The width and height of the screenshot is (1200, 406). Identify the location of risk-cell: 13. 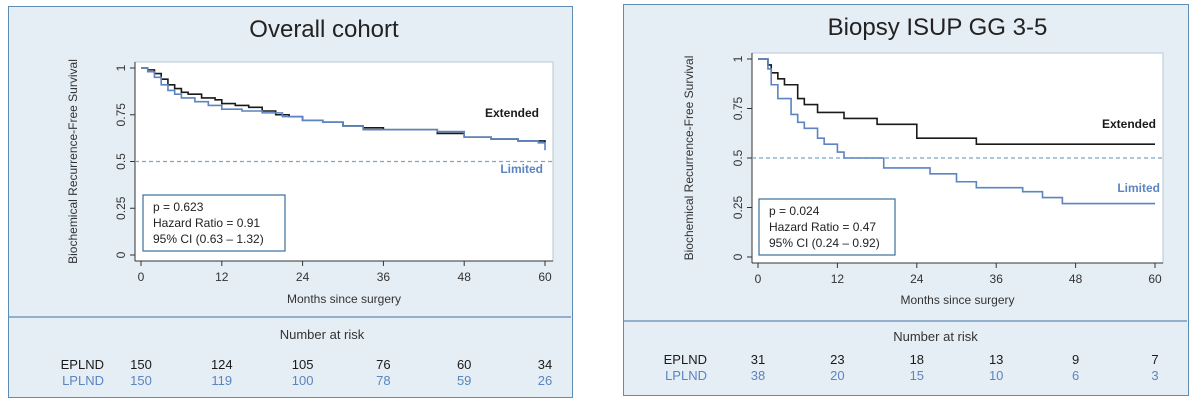
(996, 359).